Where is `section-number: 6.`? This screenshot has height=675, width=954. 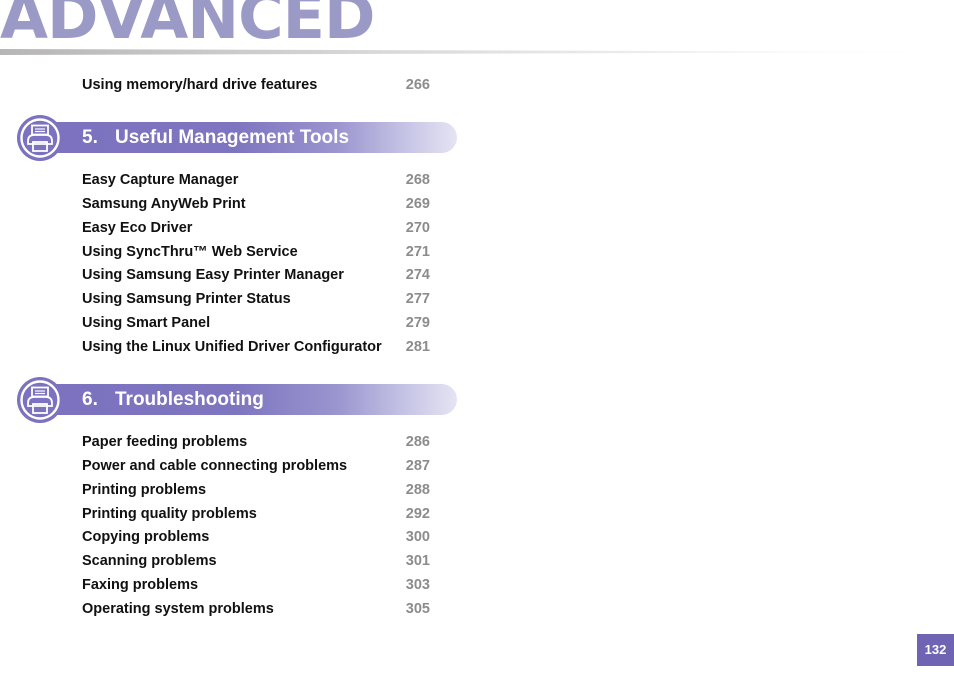 section-number: 6. is located at coordinates (90, 399).